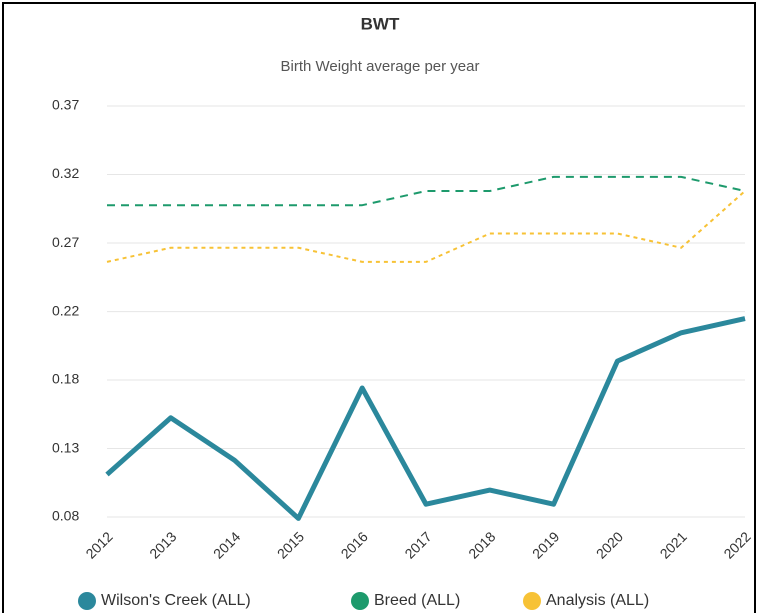 This screenshot has width=759, height=613. I want to click on legend-label: Breed (ALL), so click(417, 600).